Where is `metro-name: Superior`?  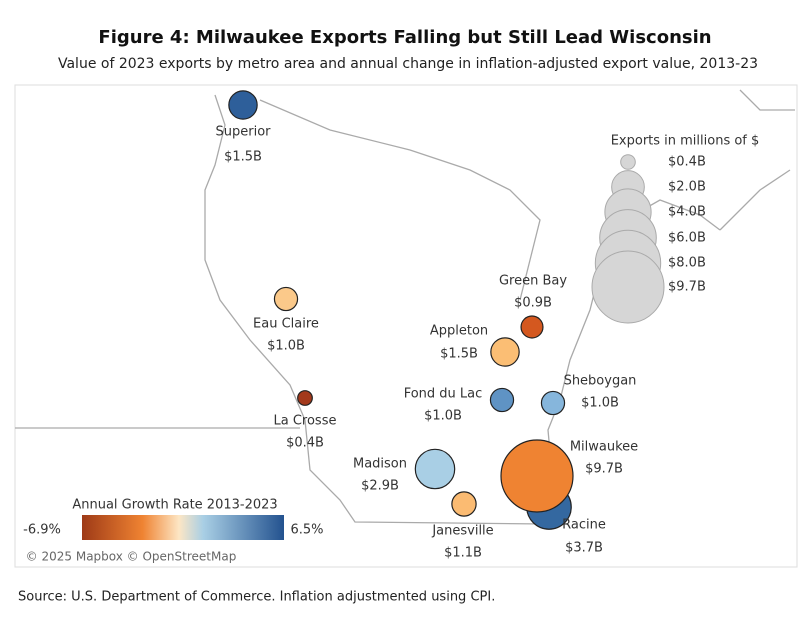 metro-name: Superior is located at coordinates (244, 132).